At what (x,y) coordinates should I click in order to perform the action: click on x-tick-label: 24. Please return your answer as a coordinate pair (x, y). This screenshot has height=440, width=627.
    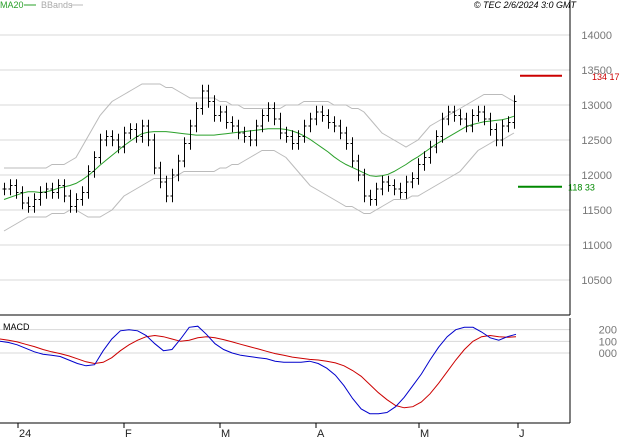
    Looking at the image, I should click on (25, 434).